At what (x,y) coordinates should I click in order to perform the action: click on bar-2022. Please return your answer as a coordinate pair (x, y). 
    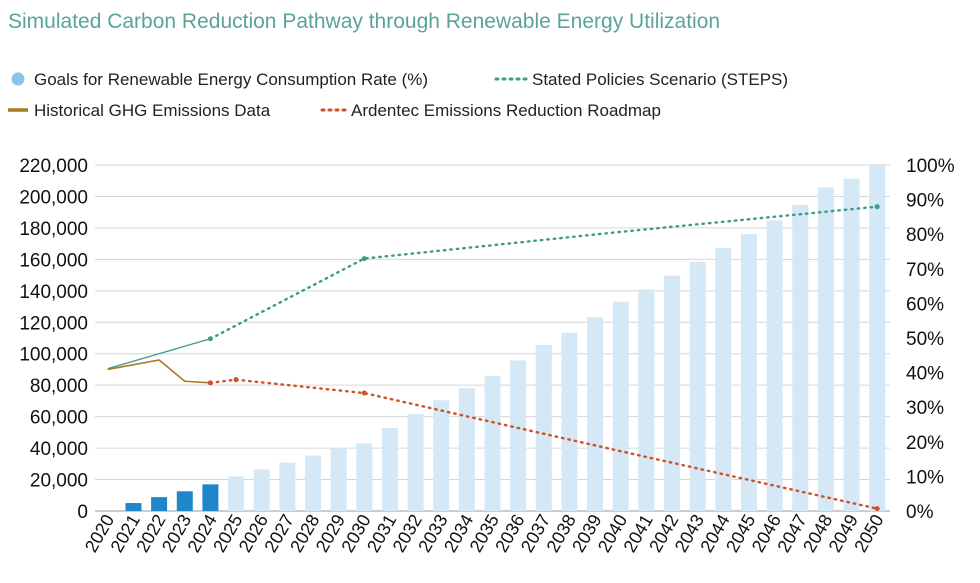
    Looking at the image, I should click on (159, 504).